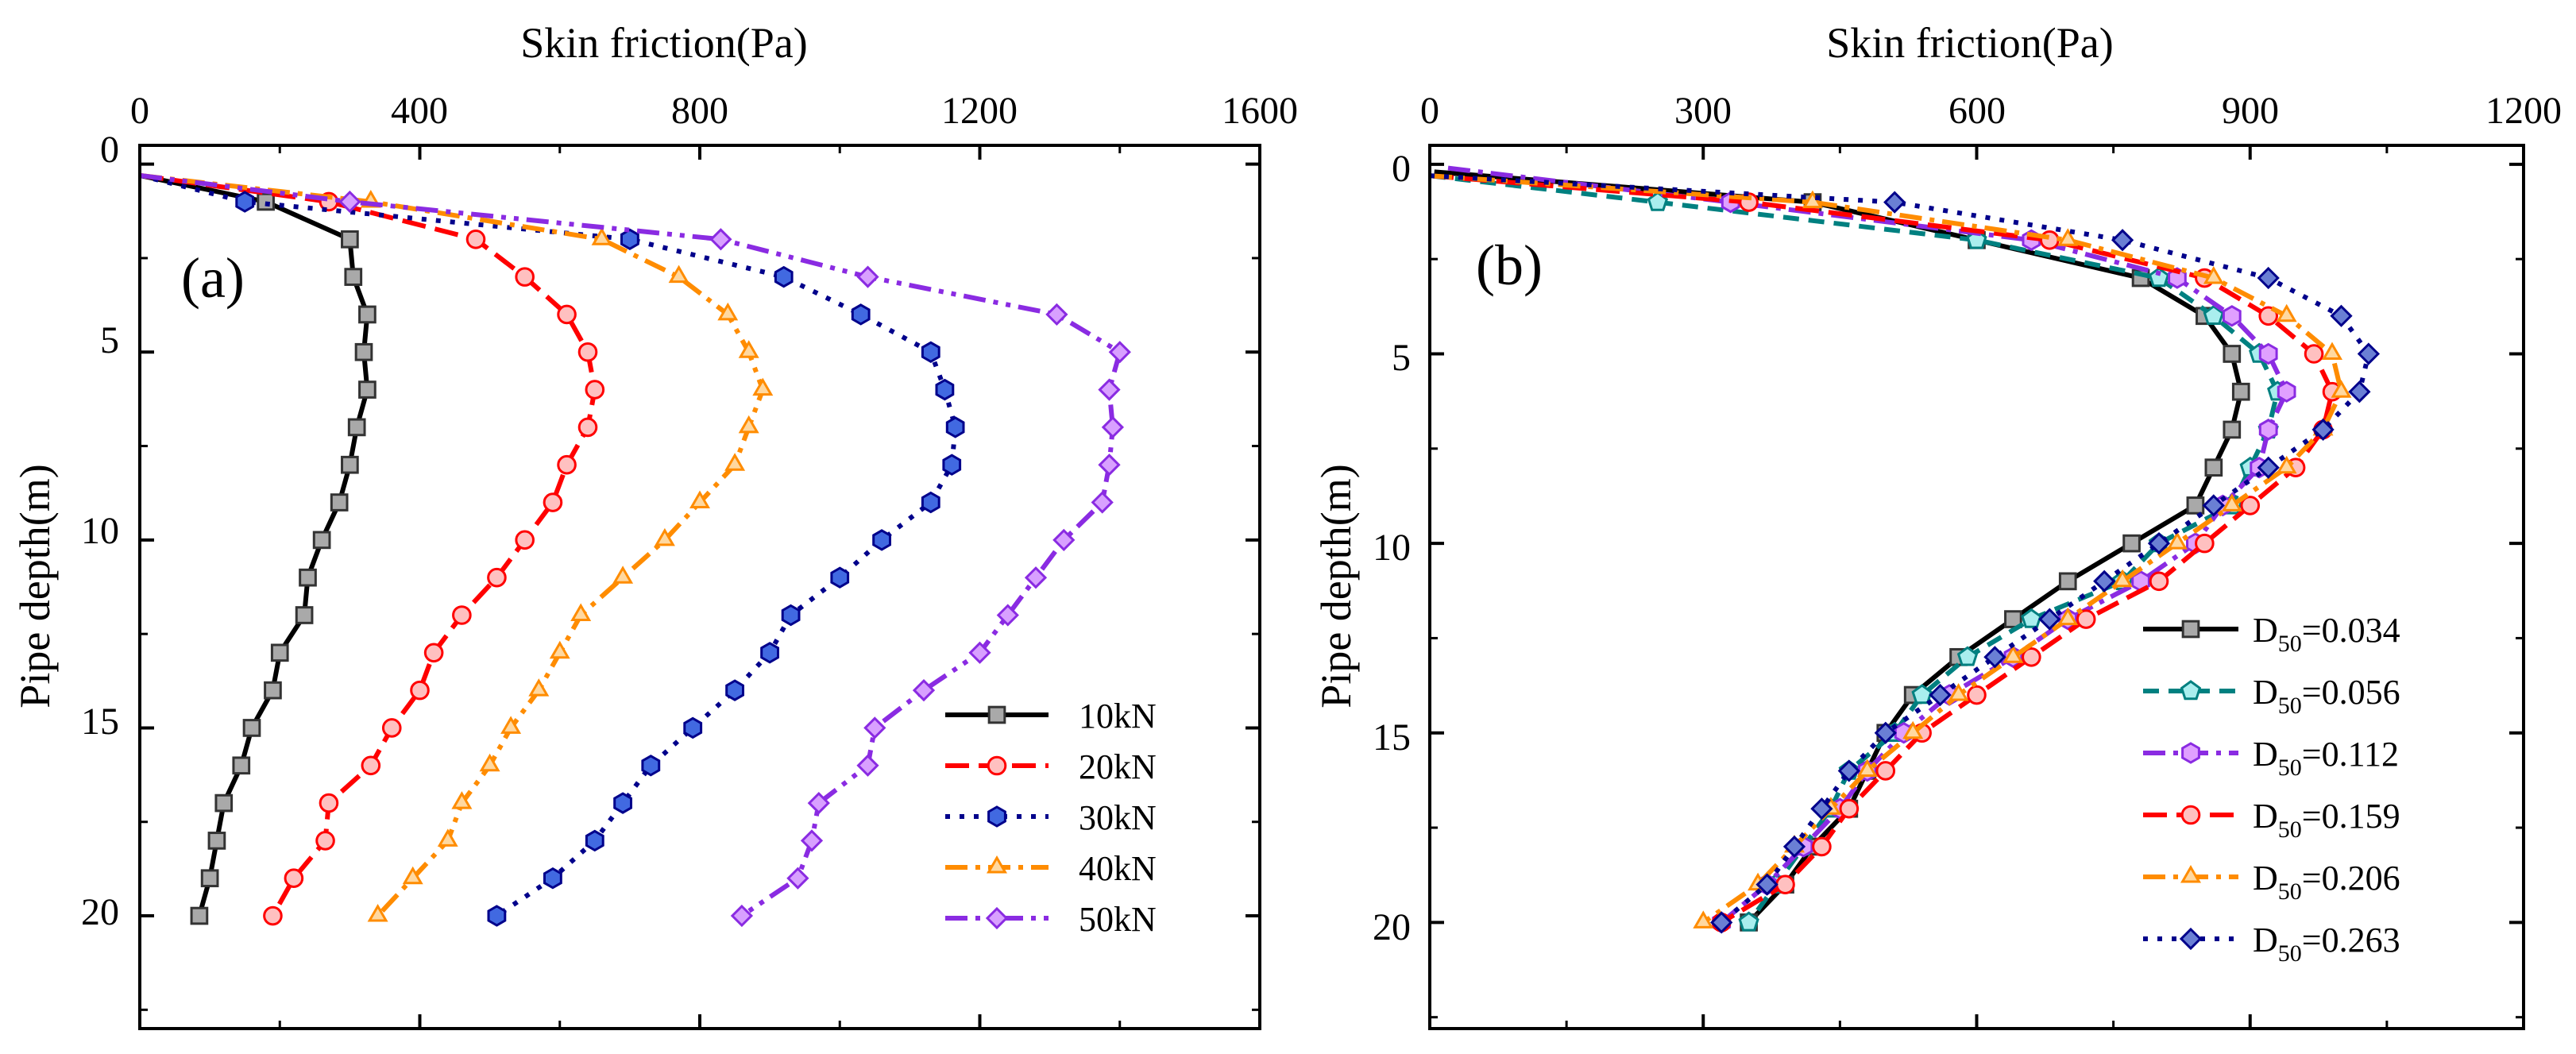  I want to click on panel-a-y-tick-label: 20, so click(100, 912).